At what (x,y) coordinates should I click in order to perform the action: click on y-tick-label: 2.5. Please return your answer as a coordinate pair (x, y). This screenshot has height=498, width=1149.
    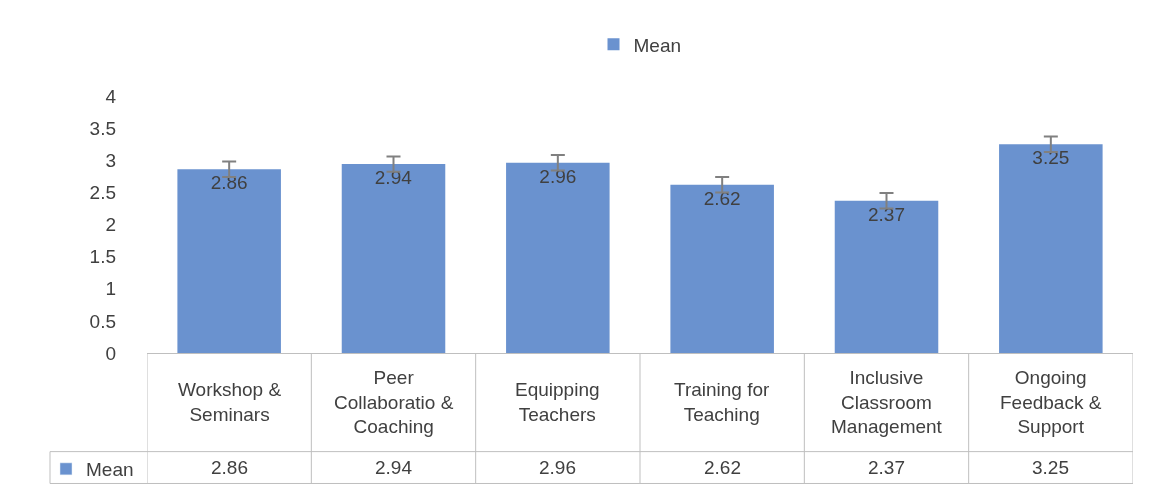
    Looking at the image, I should click on (102, 193).